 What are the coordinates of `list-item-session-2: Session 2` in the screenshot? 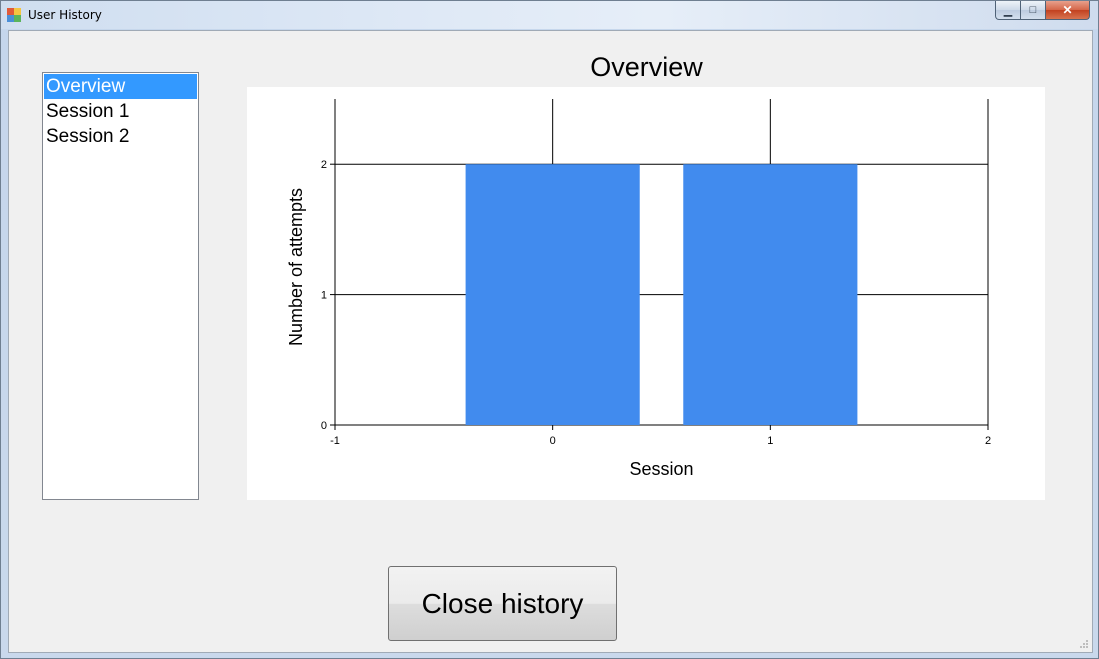 It's located at (88, 136).